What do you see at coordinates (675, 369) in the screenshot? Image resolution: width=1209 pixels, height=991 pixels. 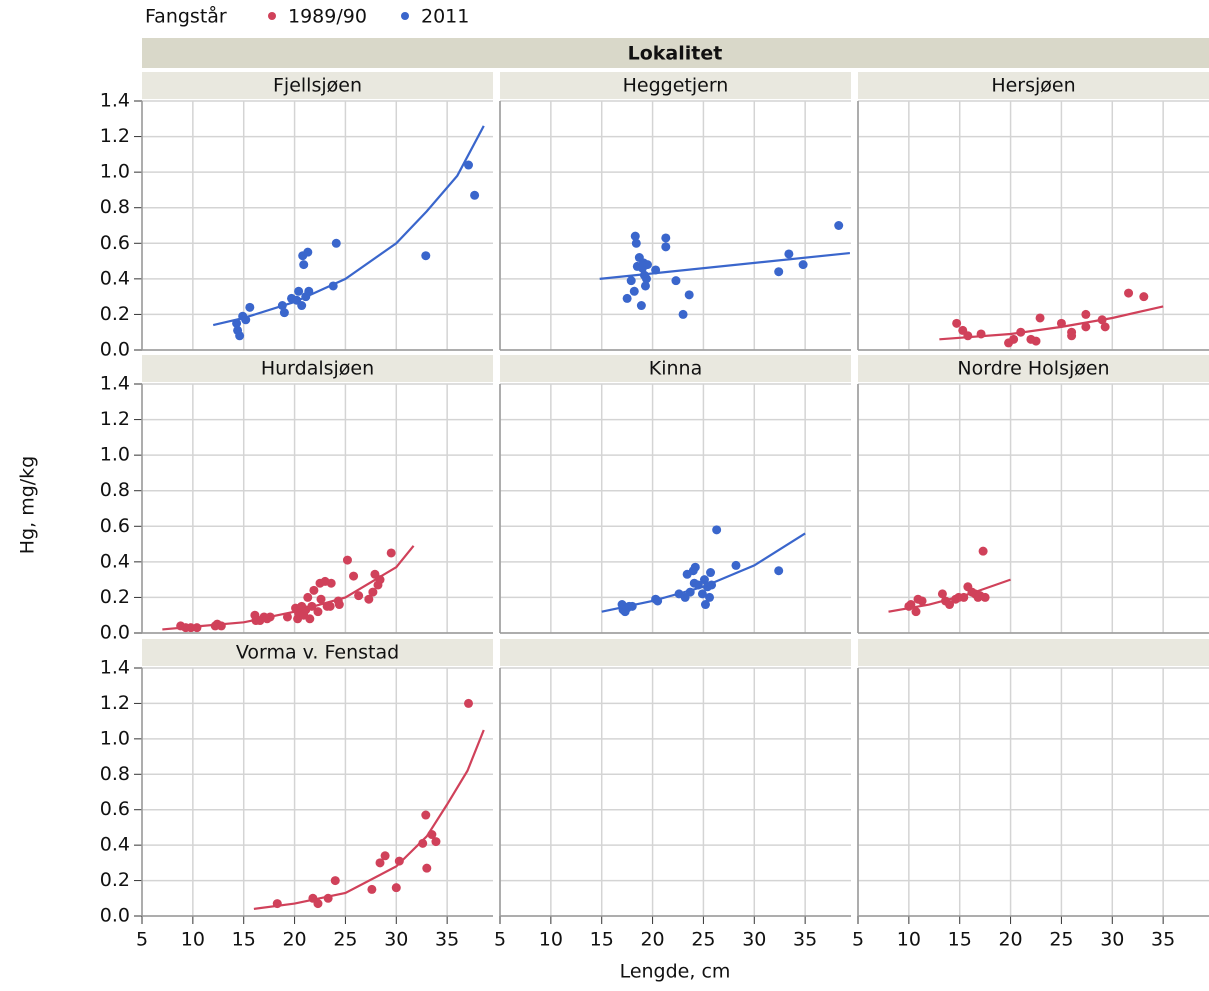 I see `panel-title: Kinna` at bounding box center [675, 369].